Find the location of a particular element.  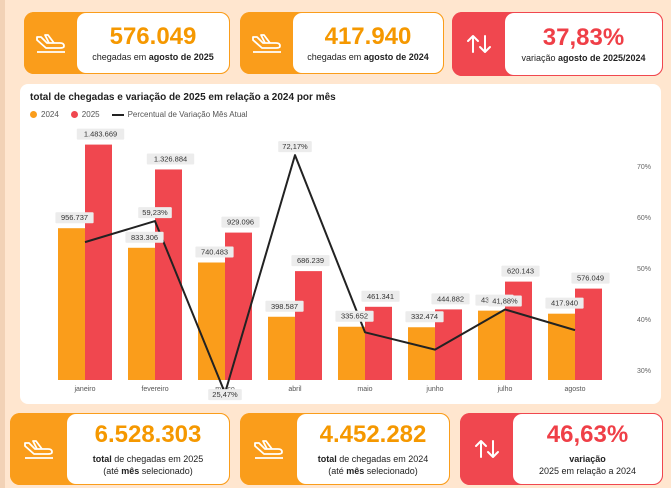

legend-line-label: Percentual de Variação Mês Atual is located at coordinates (187, 114).